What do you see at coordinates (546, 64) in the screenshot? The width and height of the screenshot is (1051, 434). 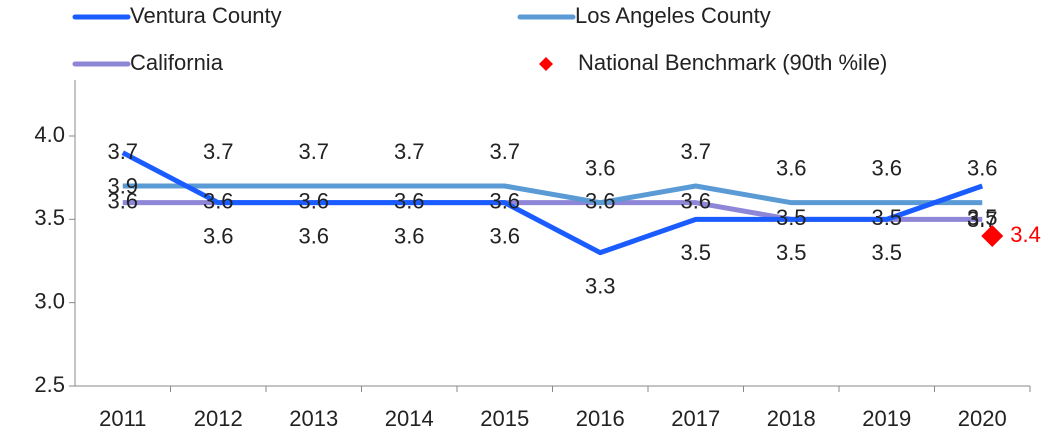 I see `legend-marker` at bounding box center [546, 64].